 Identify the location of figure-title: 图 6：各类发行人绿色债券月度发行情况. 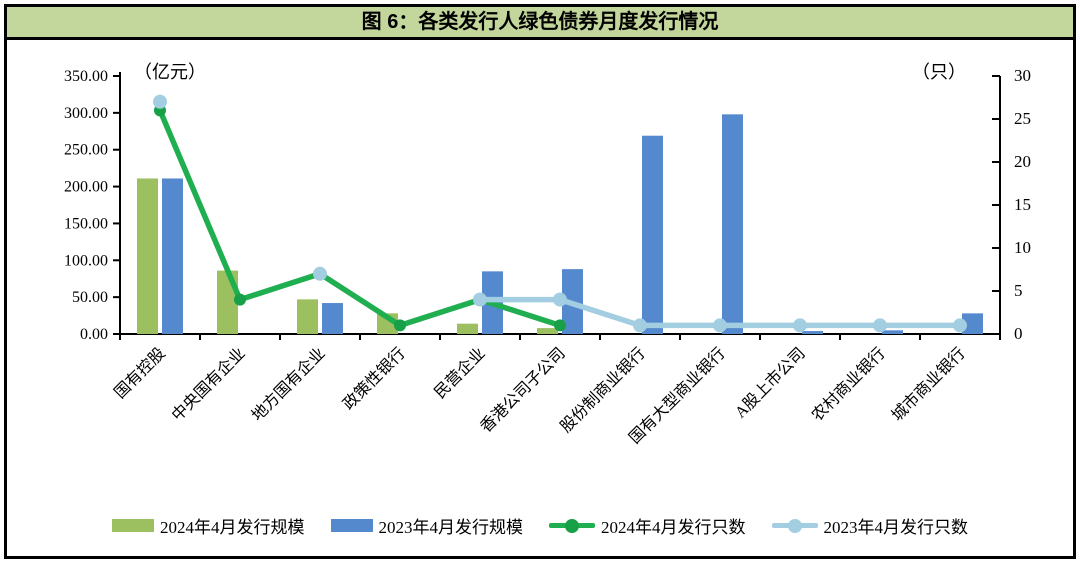
(540, 23).